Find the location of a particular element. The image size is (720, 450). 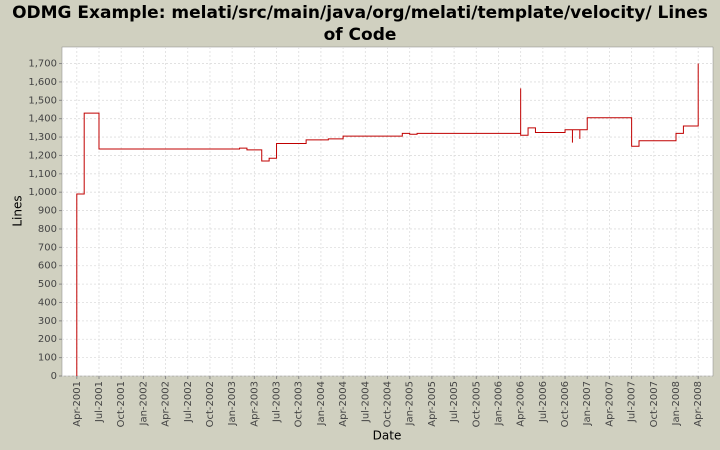

x-tick-label: Apr-2001 is located at coordinates (77, 404).